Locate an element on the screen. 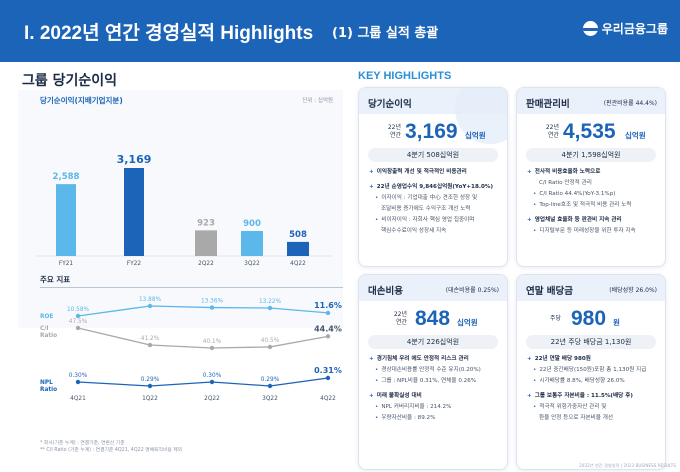 This screenshot has height=472, width=680. data-label: 0.29% is located at coordinates (150, 380).